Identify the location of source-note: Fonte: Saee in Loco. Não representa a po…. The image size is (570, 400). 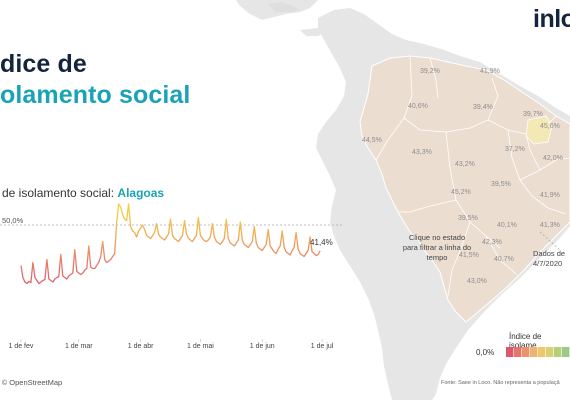
(500, 383).